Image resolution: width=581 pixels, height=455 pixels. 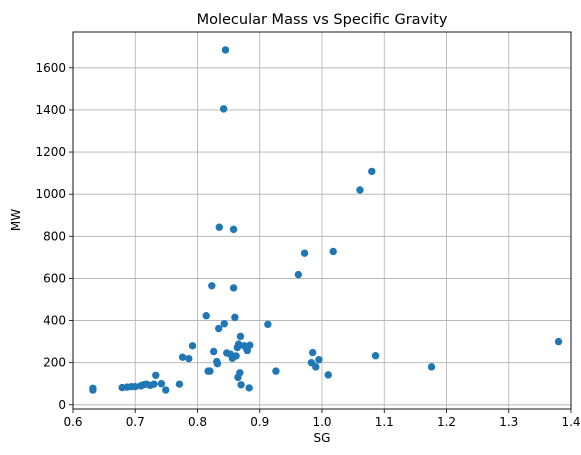 I want to click on y-tick-label: 800, so click(x=54, y=236).